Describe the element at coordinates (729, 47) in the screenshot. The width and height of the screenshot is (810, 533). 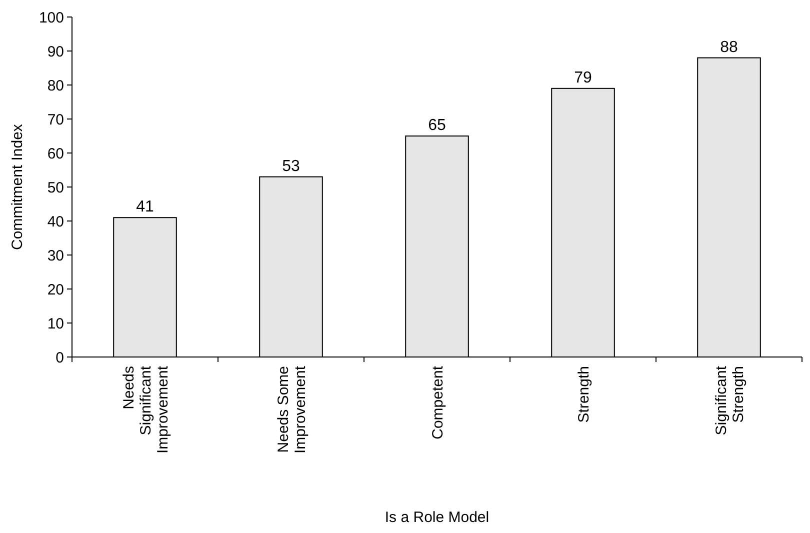
I see `data-label: 88` at that location.